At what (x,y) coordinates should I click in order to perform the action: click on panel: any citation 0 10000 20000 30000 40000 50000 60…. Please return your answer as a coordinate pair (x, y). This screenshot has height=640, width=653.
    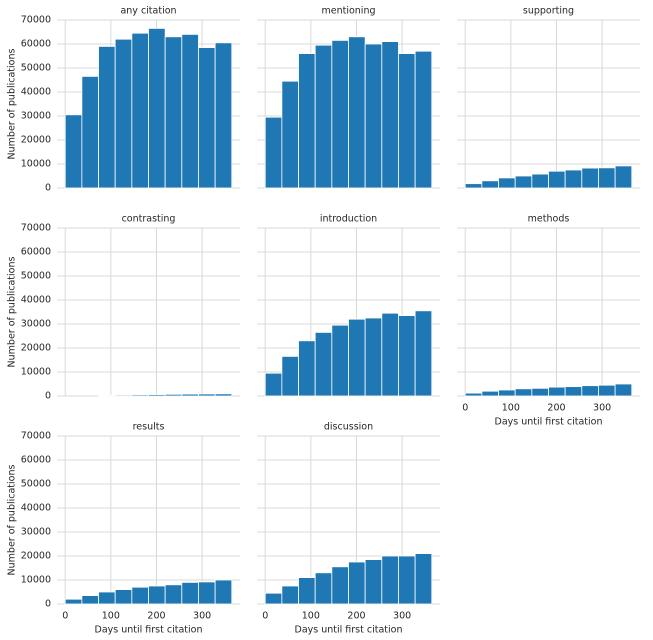
    Looking at the image, I should click on (123, 100).